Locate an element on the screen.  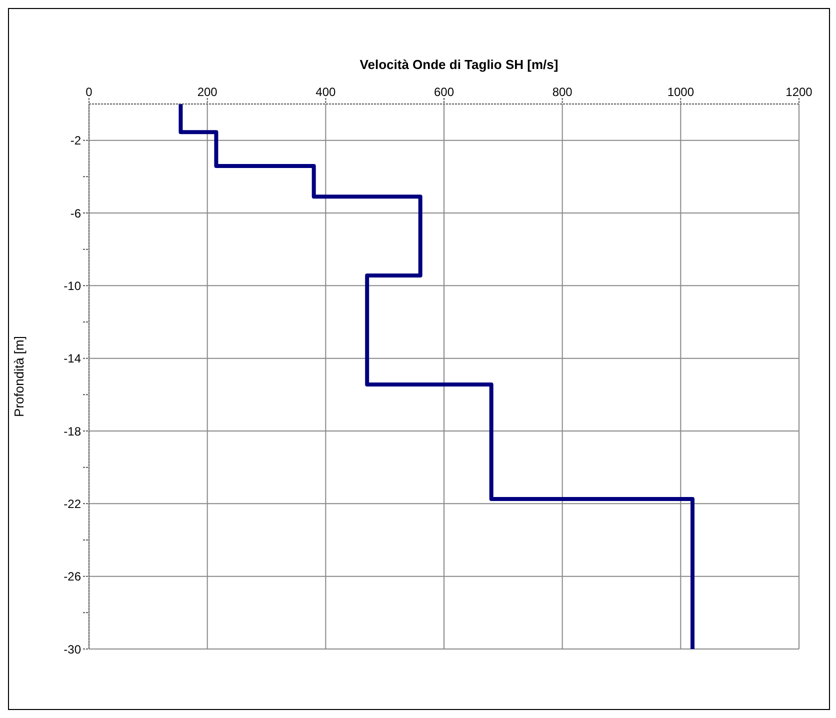
x-tick-label: 0 is located at coordinates (89, 92).